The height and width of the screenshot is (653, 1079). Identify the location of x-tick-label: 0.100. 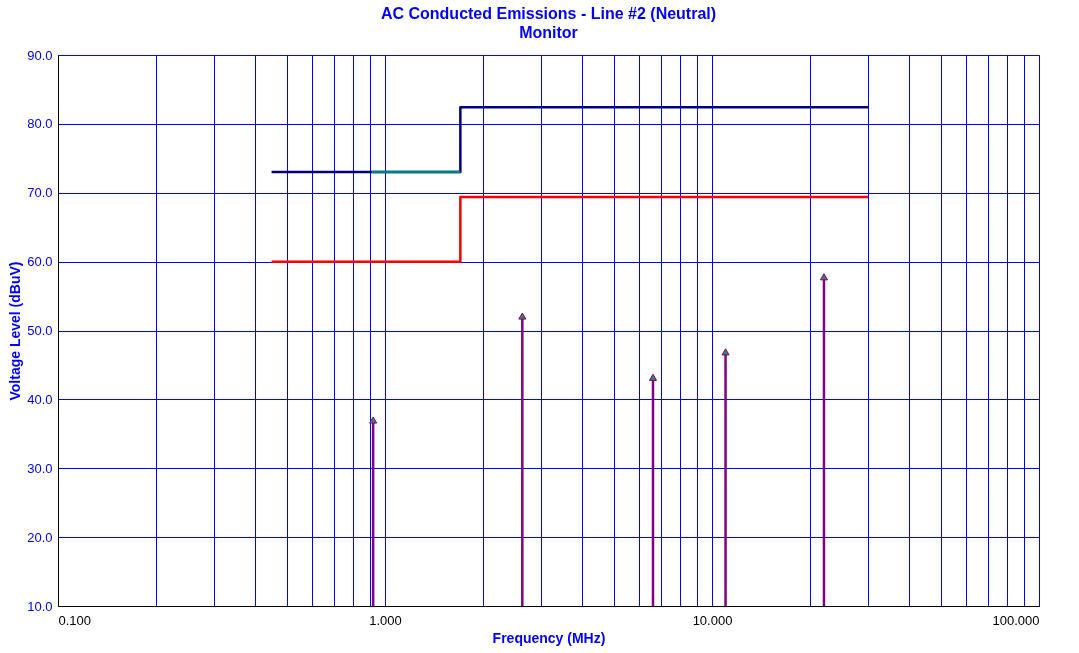
(75, 620).